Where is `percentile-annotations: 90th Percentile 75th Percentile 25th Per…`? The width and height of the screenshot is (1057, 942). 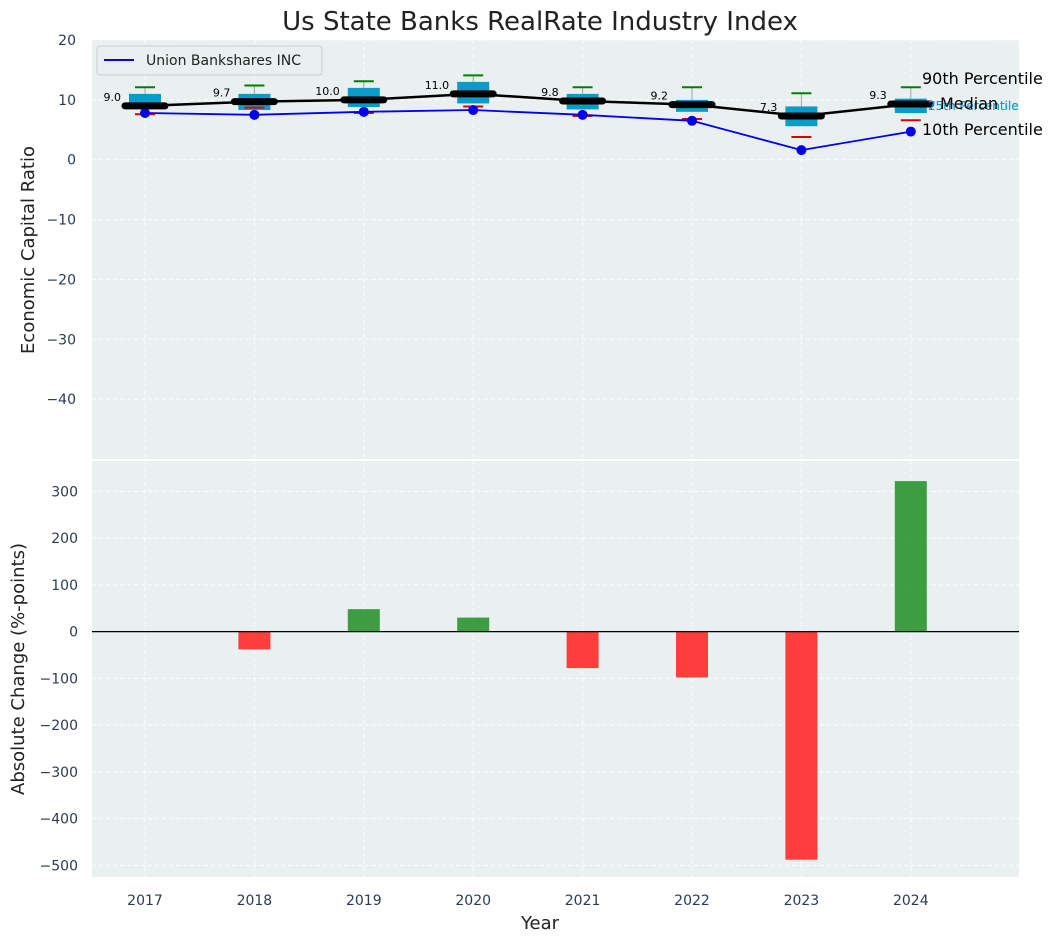
percentile-annotations: 90th Percentile 75th Percentile 25th Per… is located at coordinates (982, 104).